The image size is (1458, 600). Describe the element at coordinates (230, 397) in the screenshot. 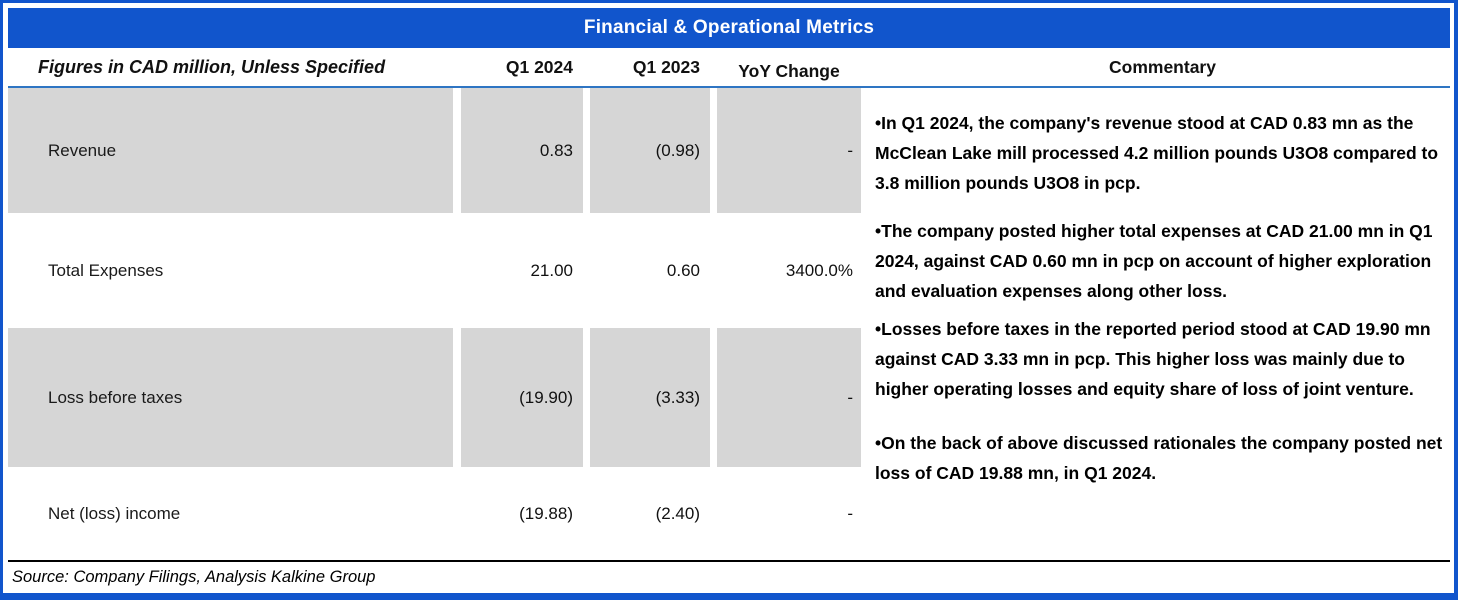

I see `row-label-loss-before-taxes: Loss before taxes` at that location.